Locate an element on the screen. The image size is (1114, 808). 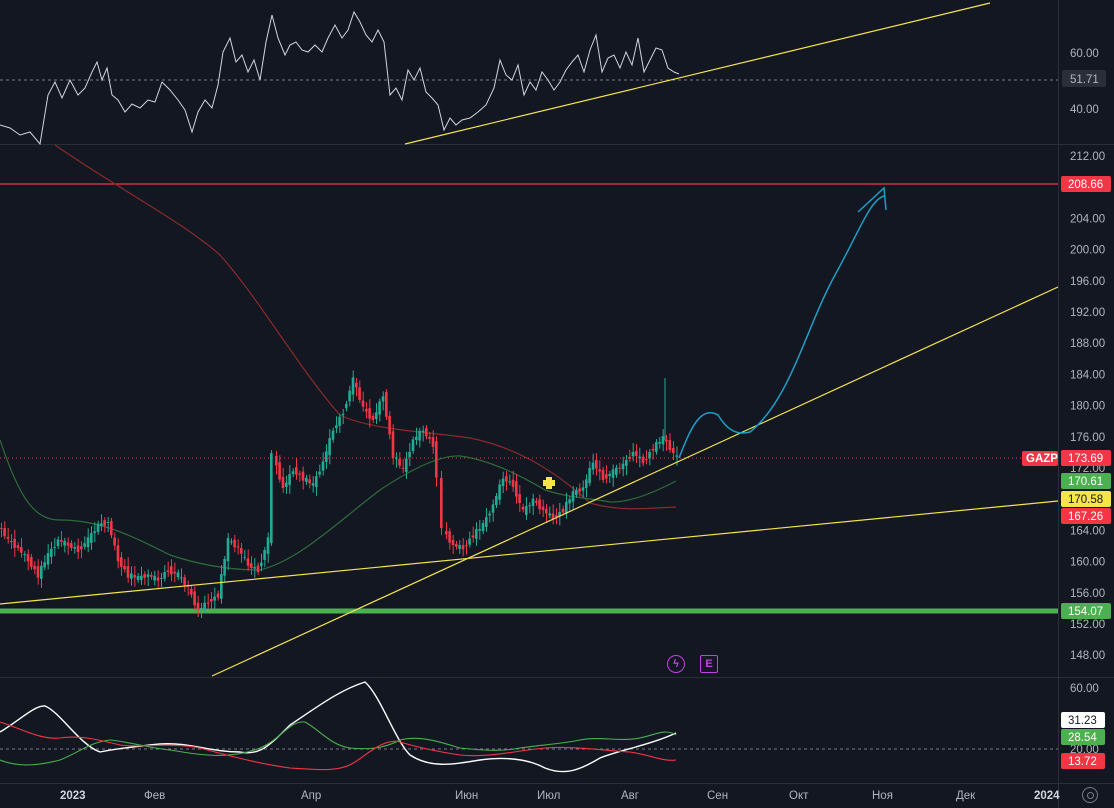
adx-pane: 60.00 20.00 31.23 28.54 13.72 is located at coordinates (552, 727).